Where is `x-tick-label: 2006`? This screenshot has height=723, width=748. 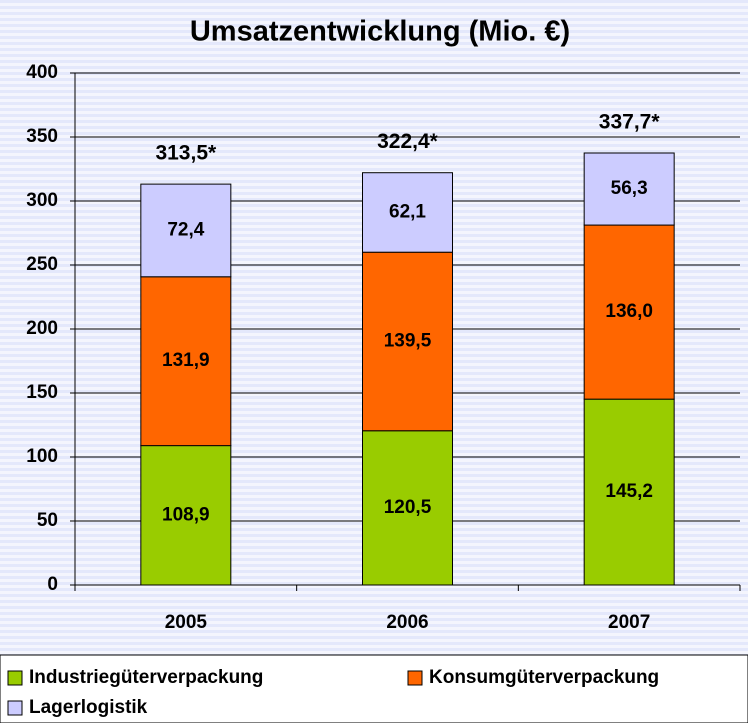
x-tick-label: 2006 is located at coordinates (407, 622).